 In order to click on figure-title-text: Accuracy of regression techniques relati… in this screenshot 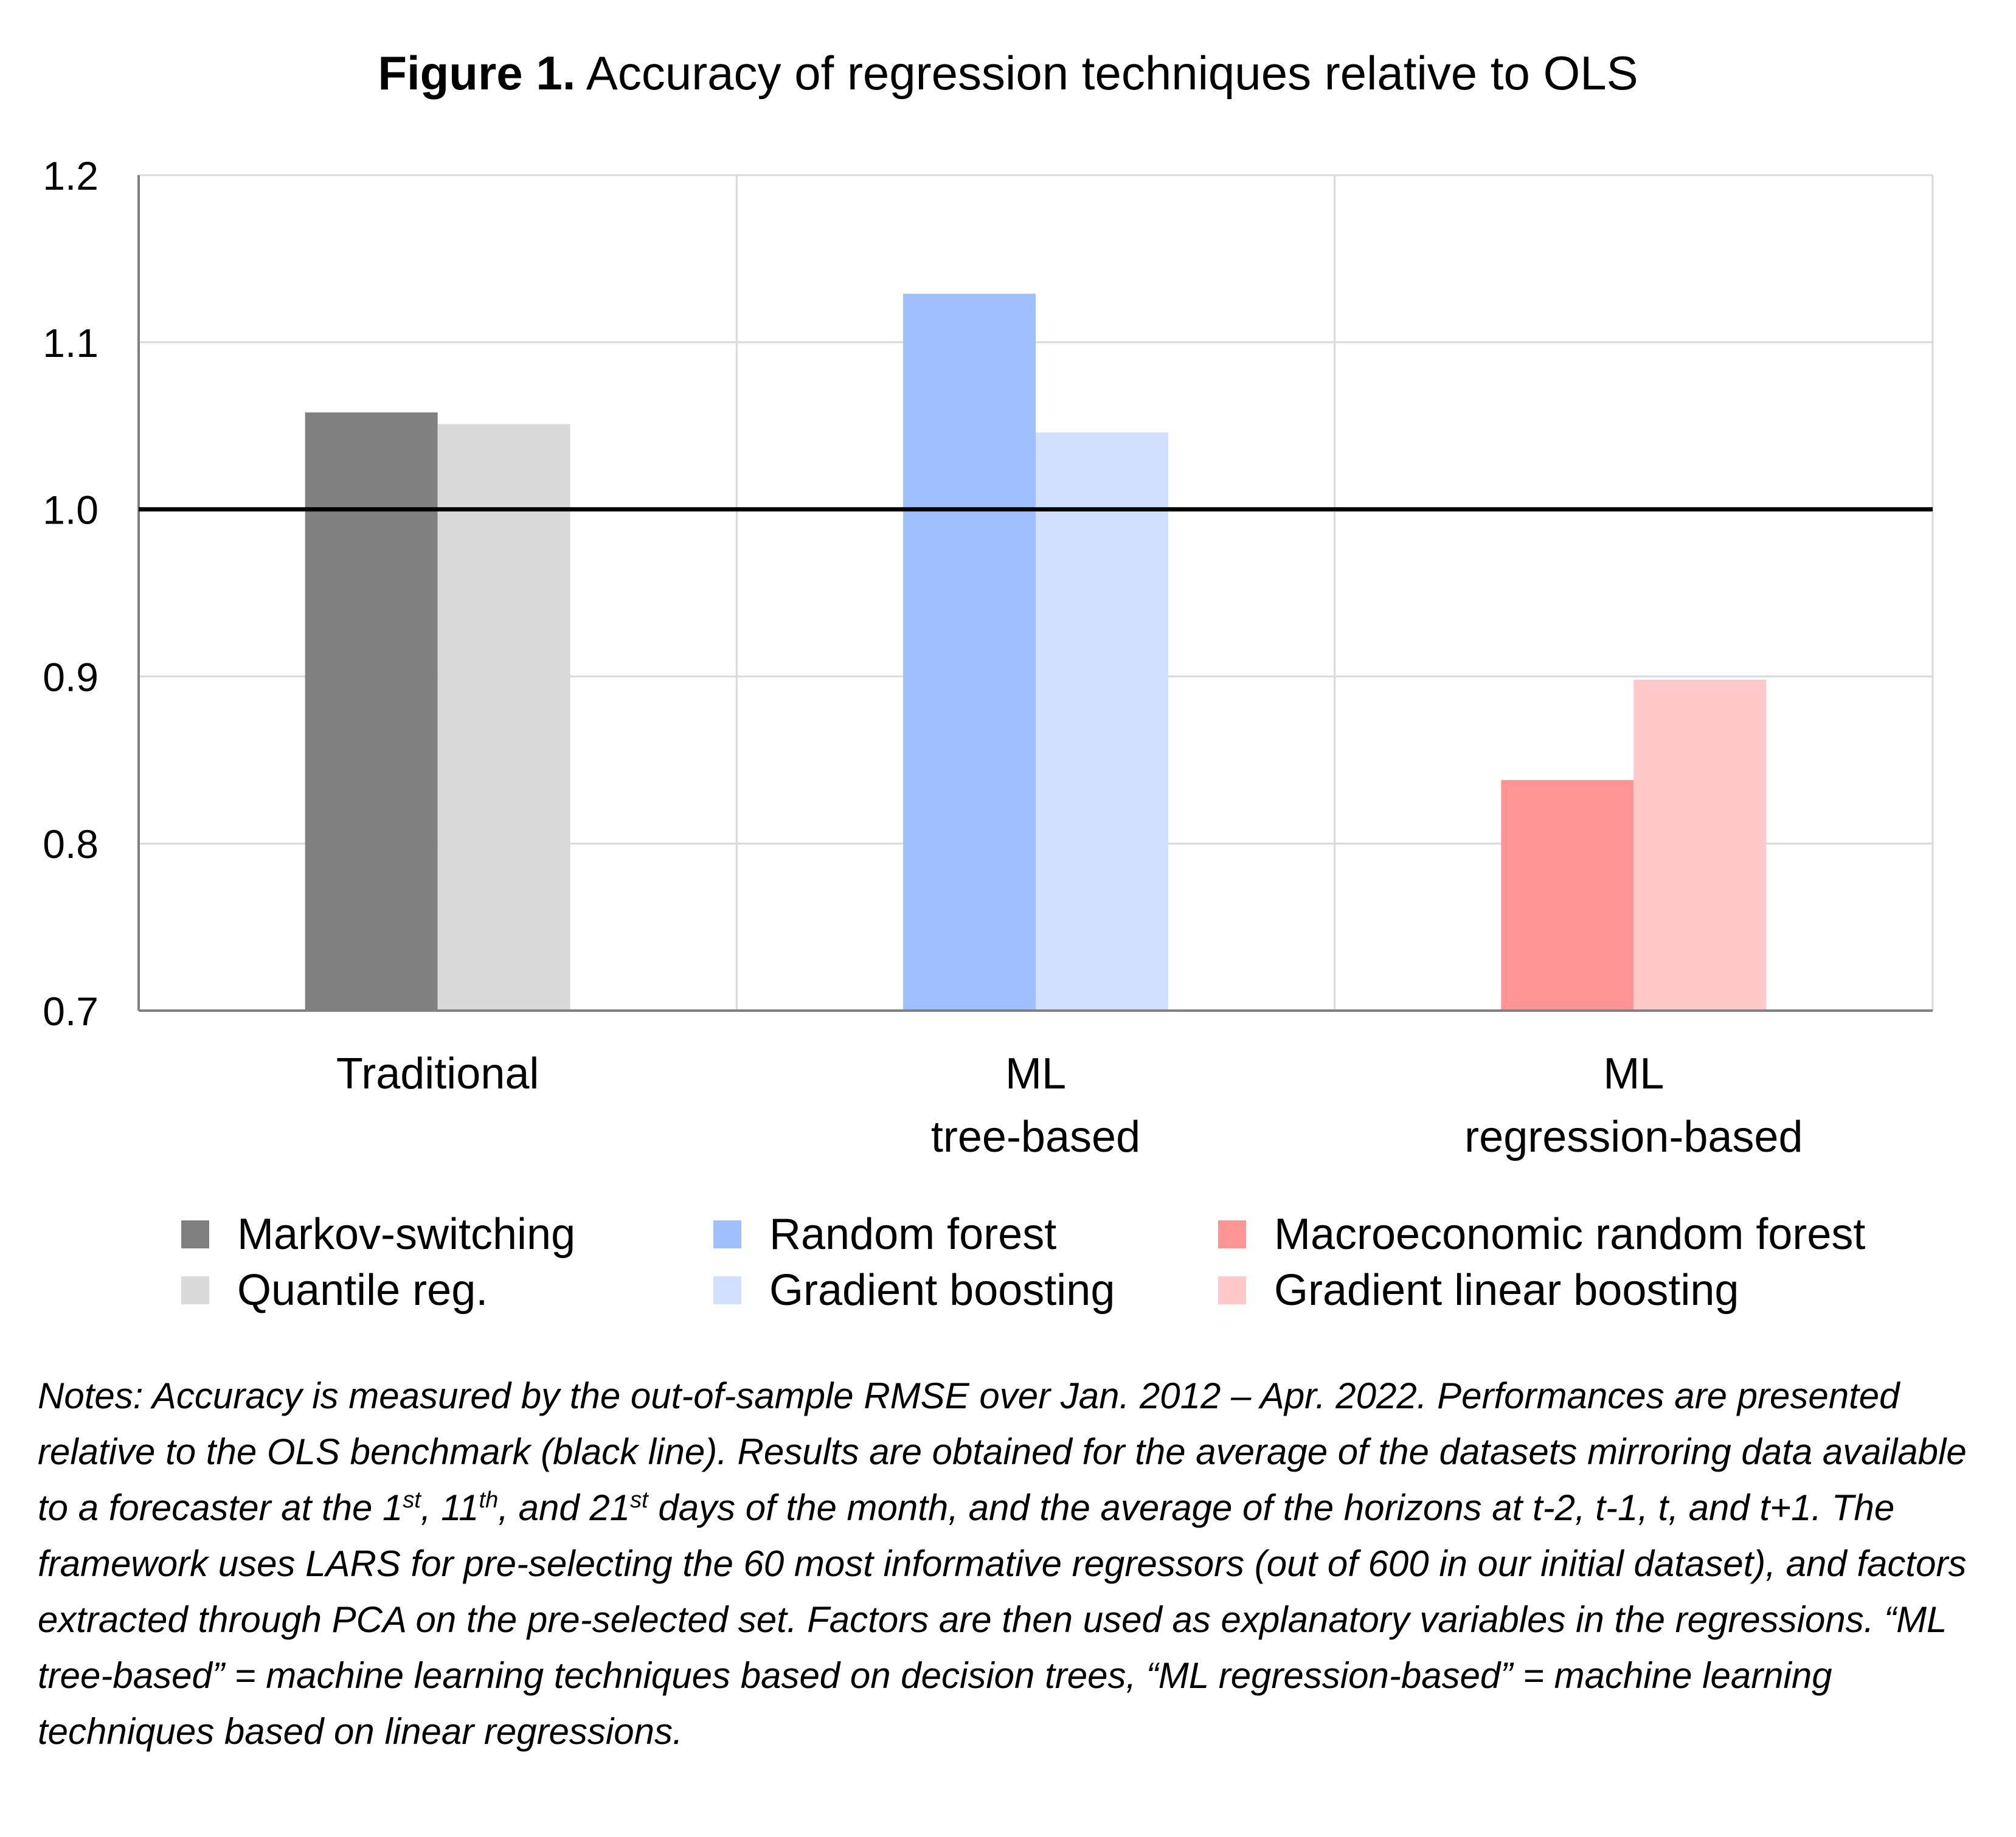, I will do `click(1106, 73)`.